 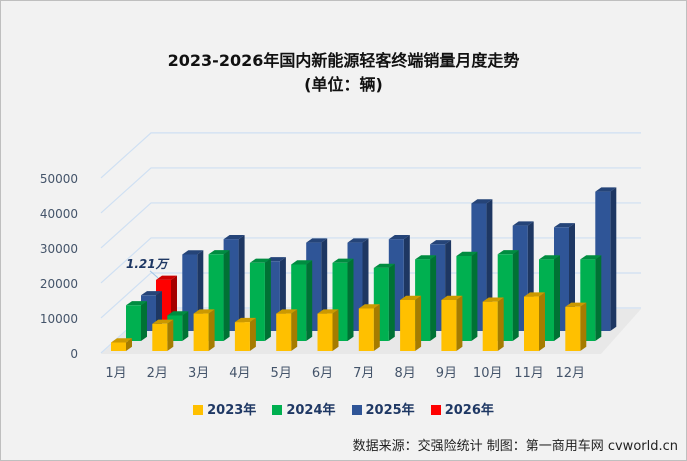 I want to click on bar-2023年-4月, so click(x=242, y=336).